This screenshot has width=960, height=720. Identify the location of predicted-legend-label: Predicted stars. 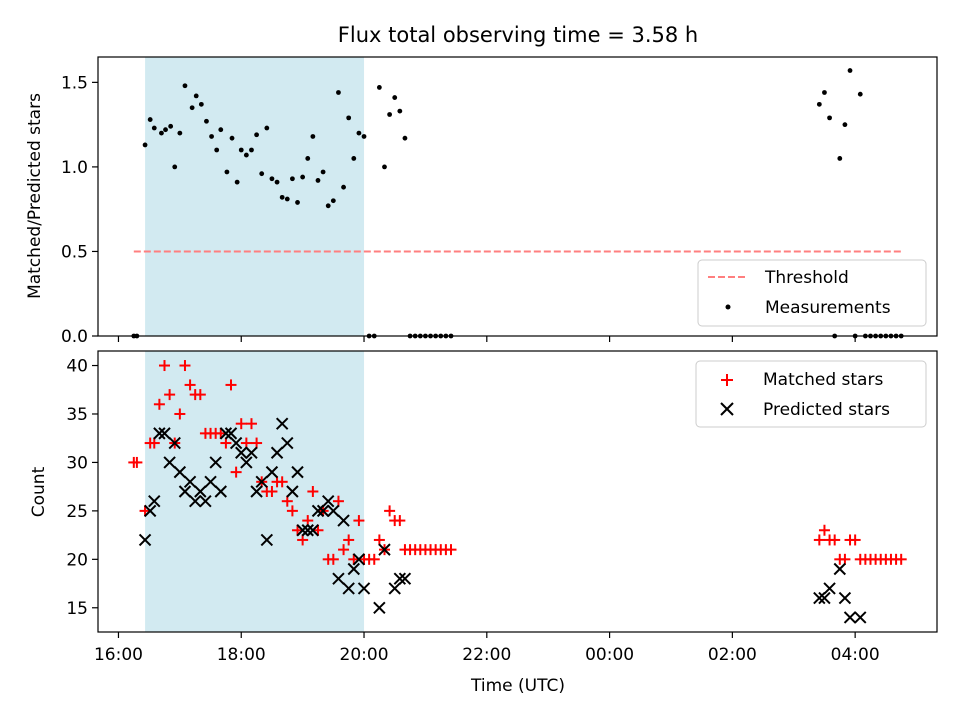
(826, 410).